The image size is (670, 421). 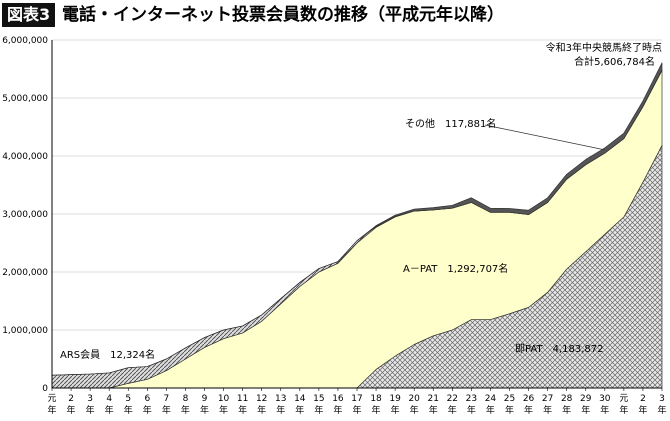 What do you see at coordinates (455, 268) in the screenshot?
I see `apat-label: A－PAT 1,292,707名` at bounding box center [455, 268].